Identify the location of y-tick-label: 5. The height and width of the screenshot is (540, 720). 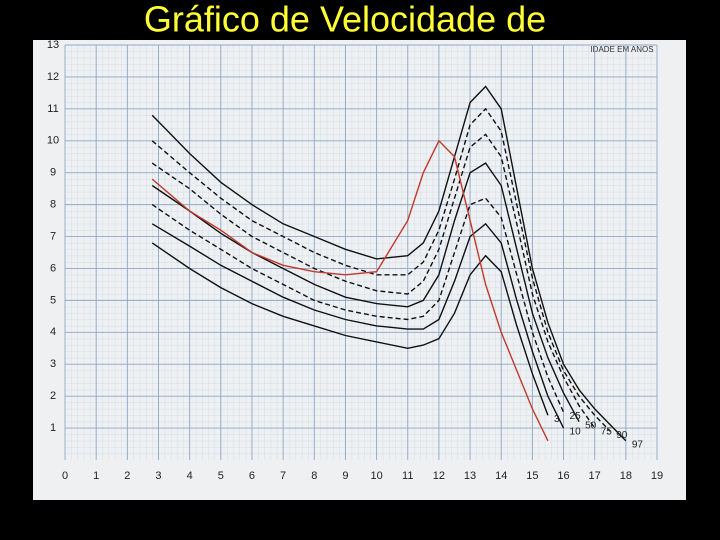
(53, 300).